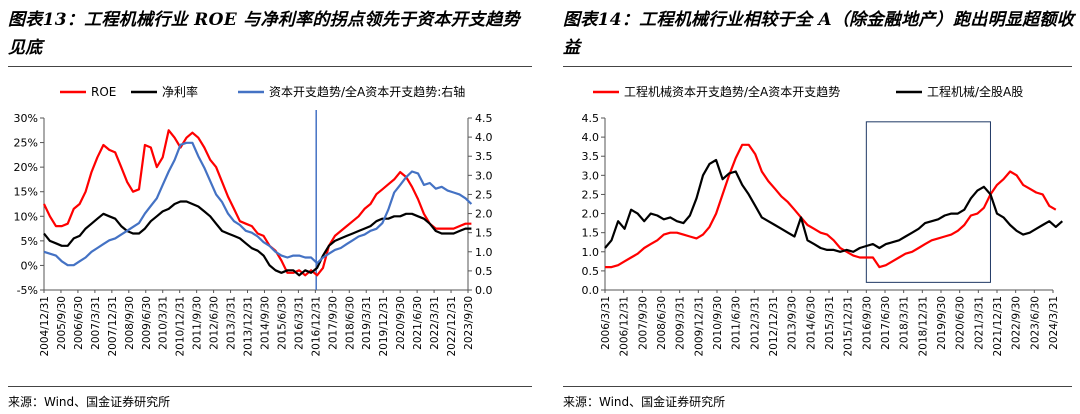 This screenshot has width=1080, height=414. Describe the element at coordinates (96, 323) in the screenshot. I see `x-tick-label: 2007/3/31` at that location.